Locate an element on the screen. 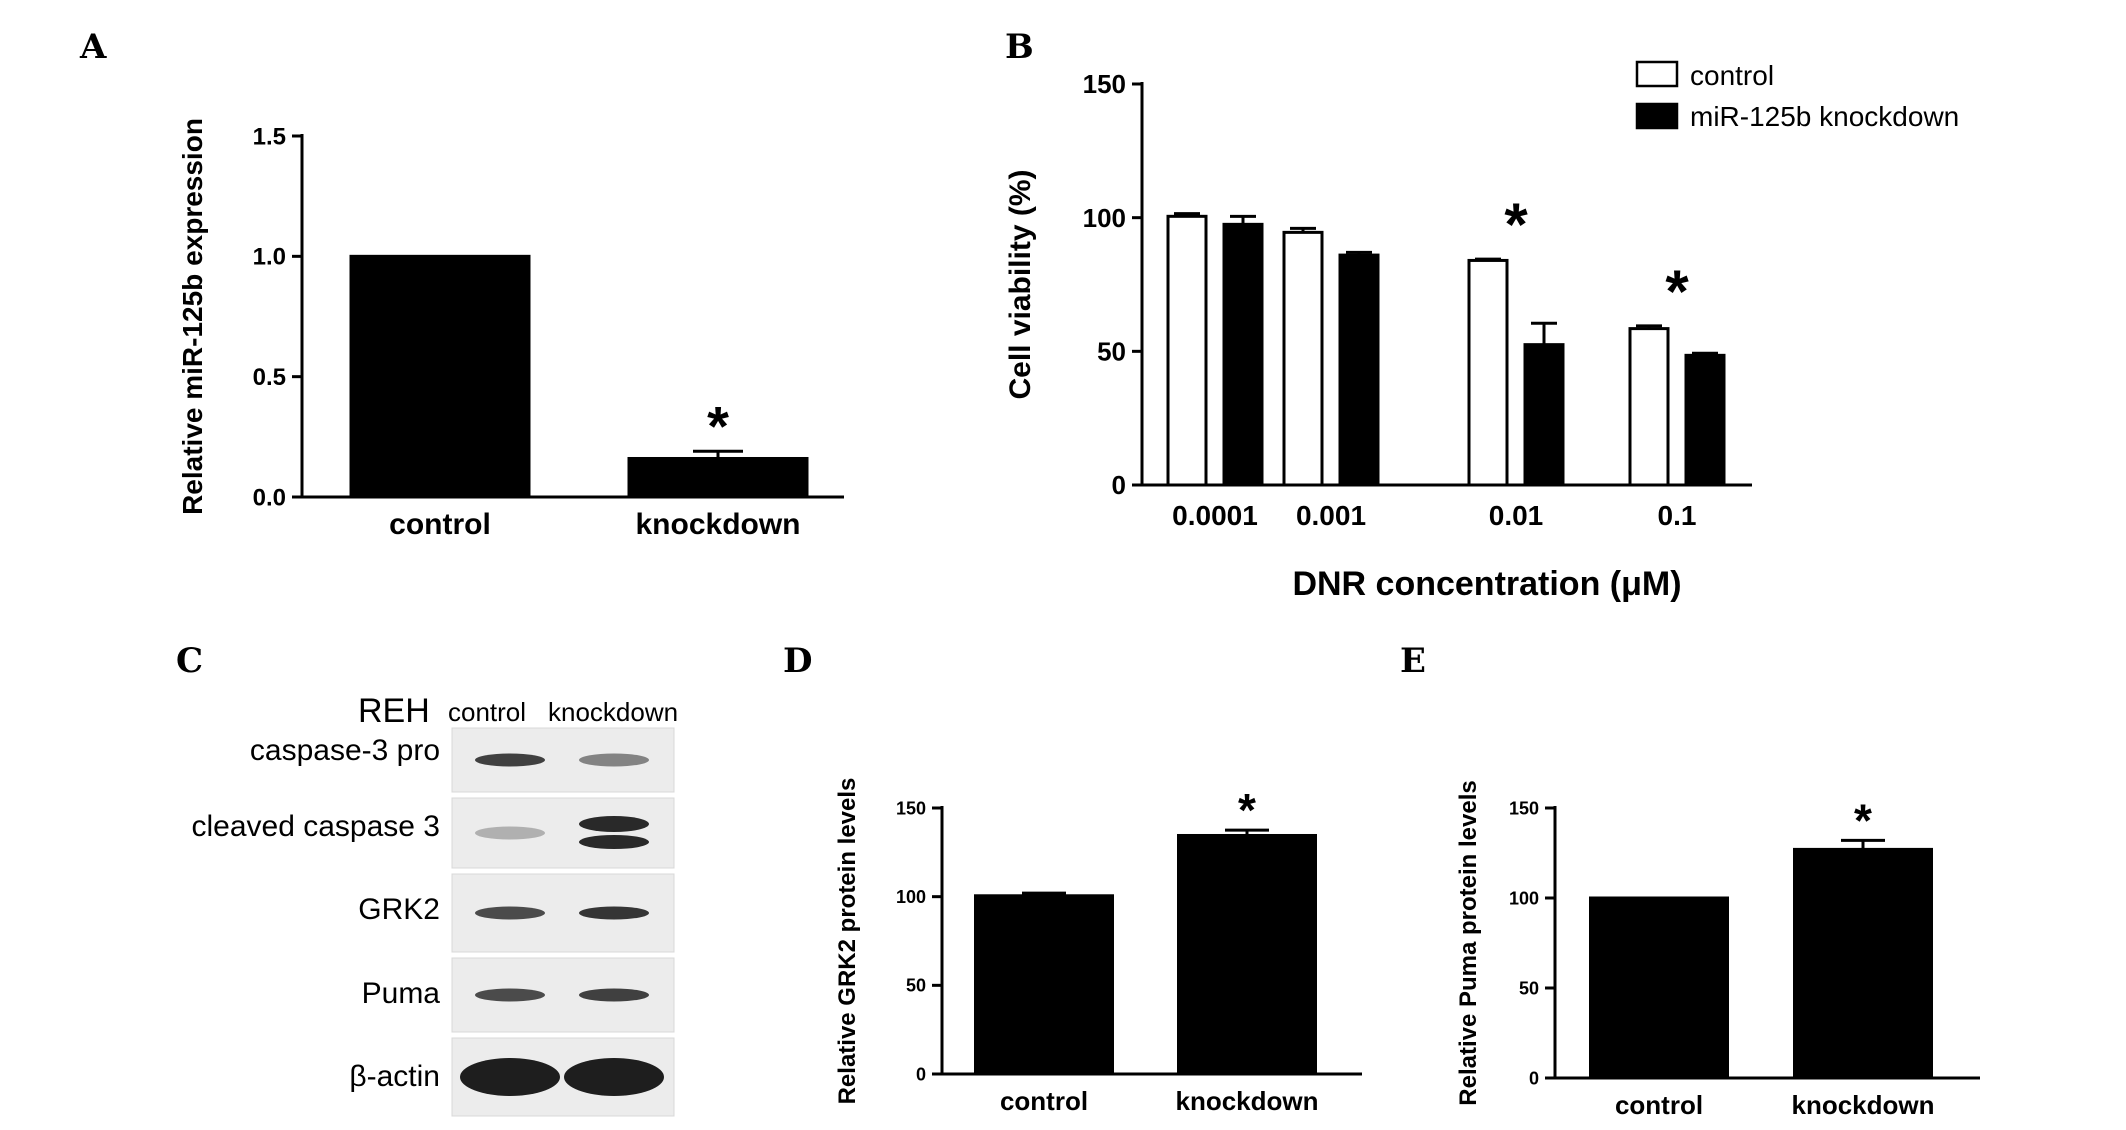  y-tick-label: 0.0 is located at coordinates (269, 497).